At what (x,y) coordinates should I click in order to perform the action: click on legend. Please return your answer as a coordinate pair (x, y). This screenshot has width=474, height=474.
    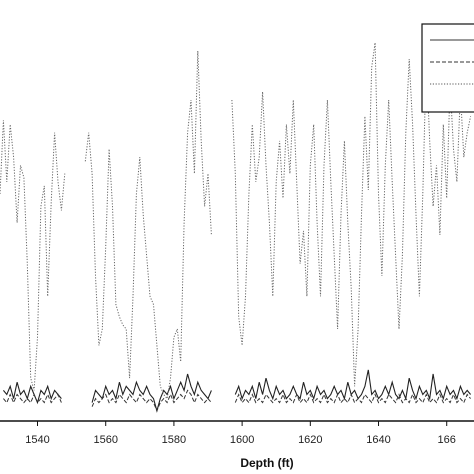
    Looking at the image, I should click on (447, 68).